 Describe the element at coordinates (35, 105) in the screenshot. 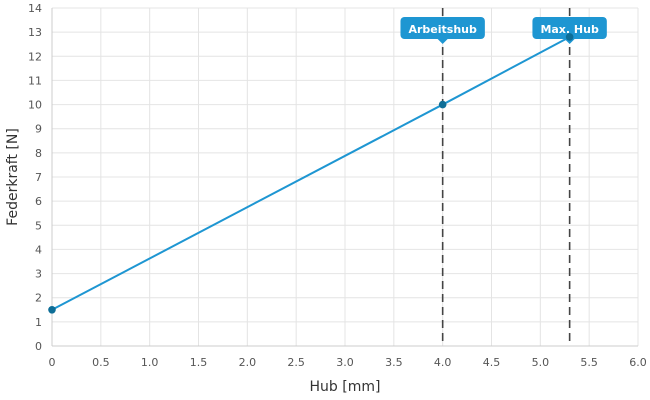

I see `y-tick-label: 10` at that location.